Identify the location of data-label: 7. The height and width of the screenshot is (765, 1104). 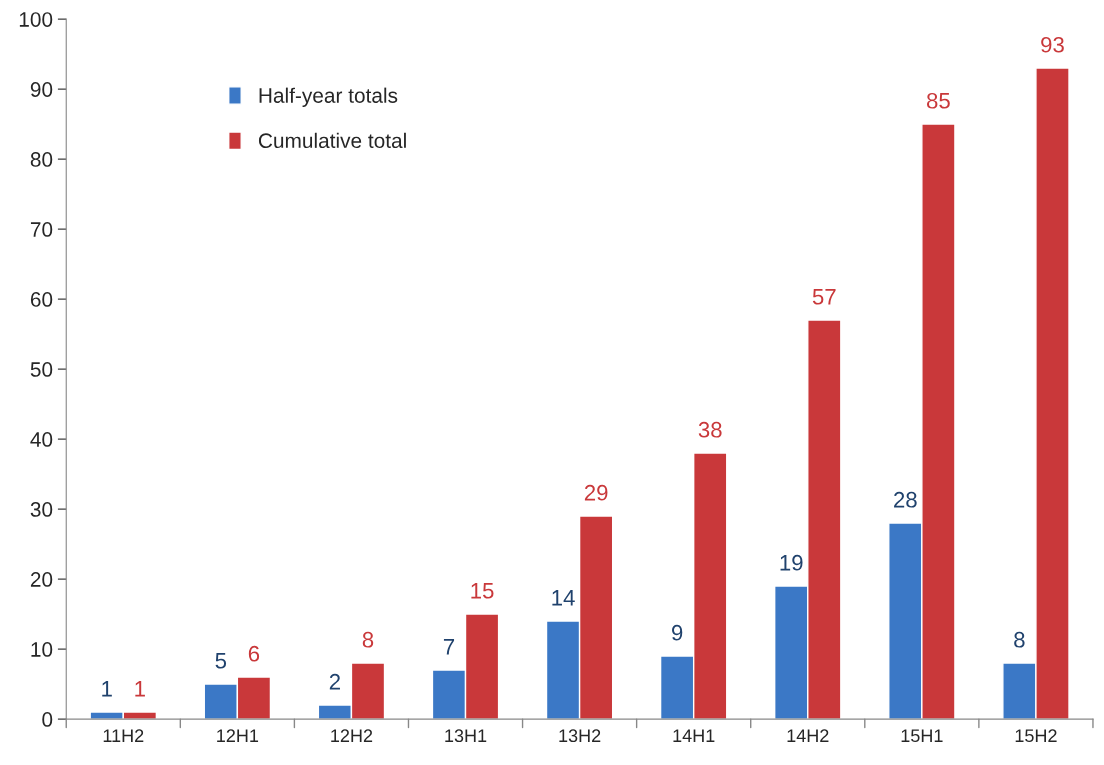
(449, 647).